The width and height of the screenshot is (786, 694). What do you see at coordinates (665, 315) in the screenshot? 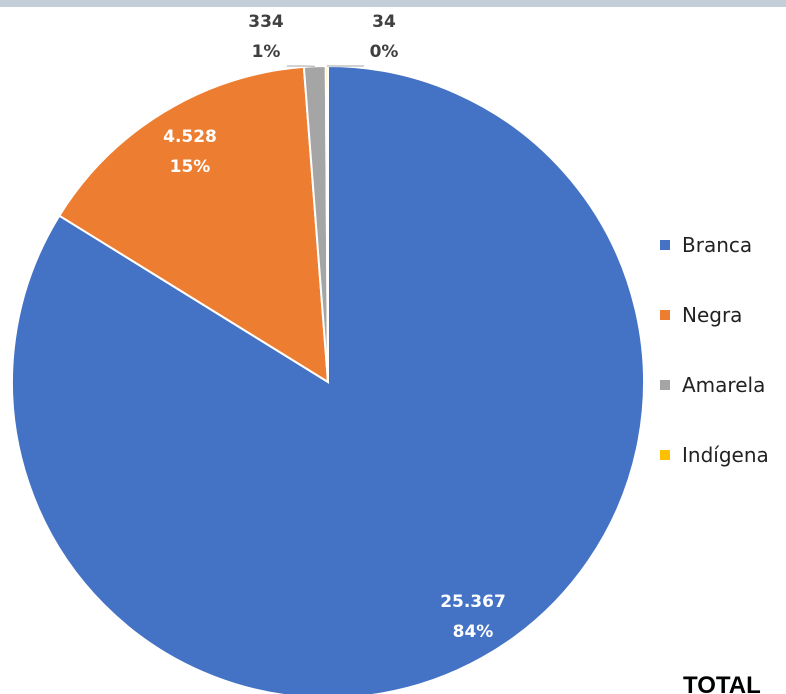
I see `legend-swatch-negra` at bounding box center [665, 315].